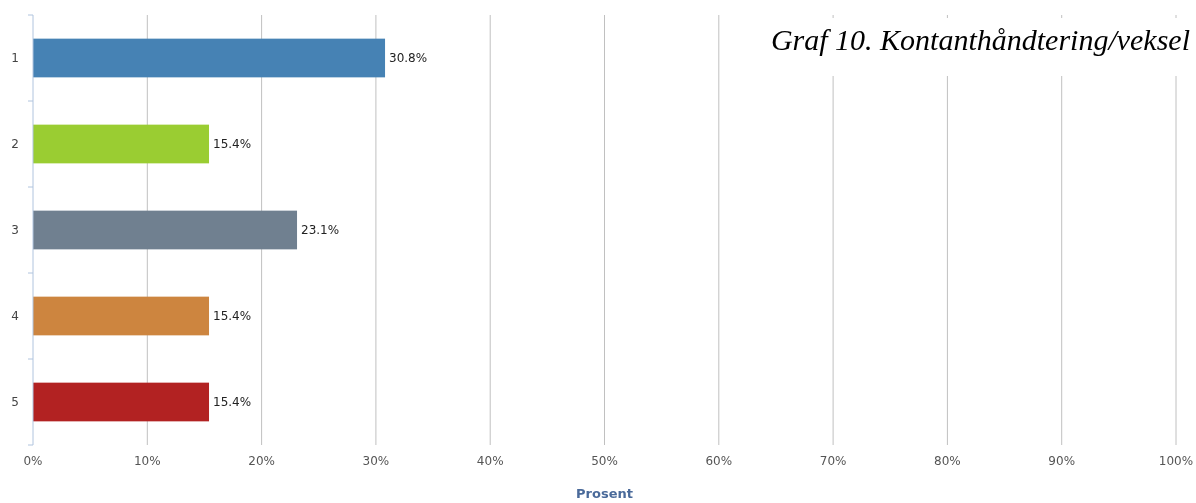 This screenshot has width=1196, height=503. What do you see at coordinates (833, 461) in the screenshot?
I see `x-tick-label: 70%` at bounding box center [833, 461].